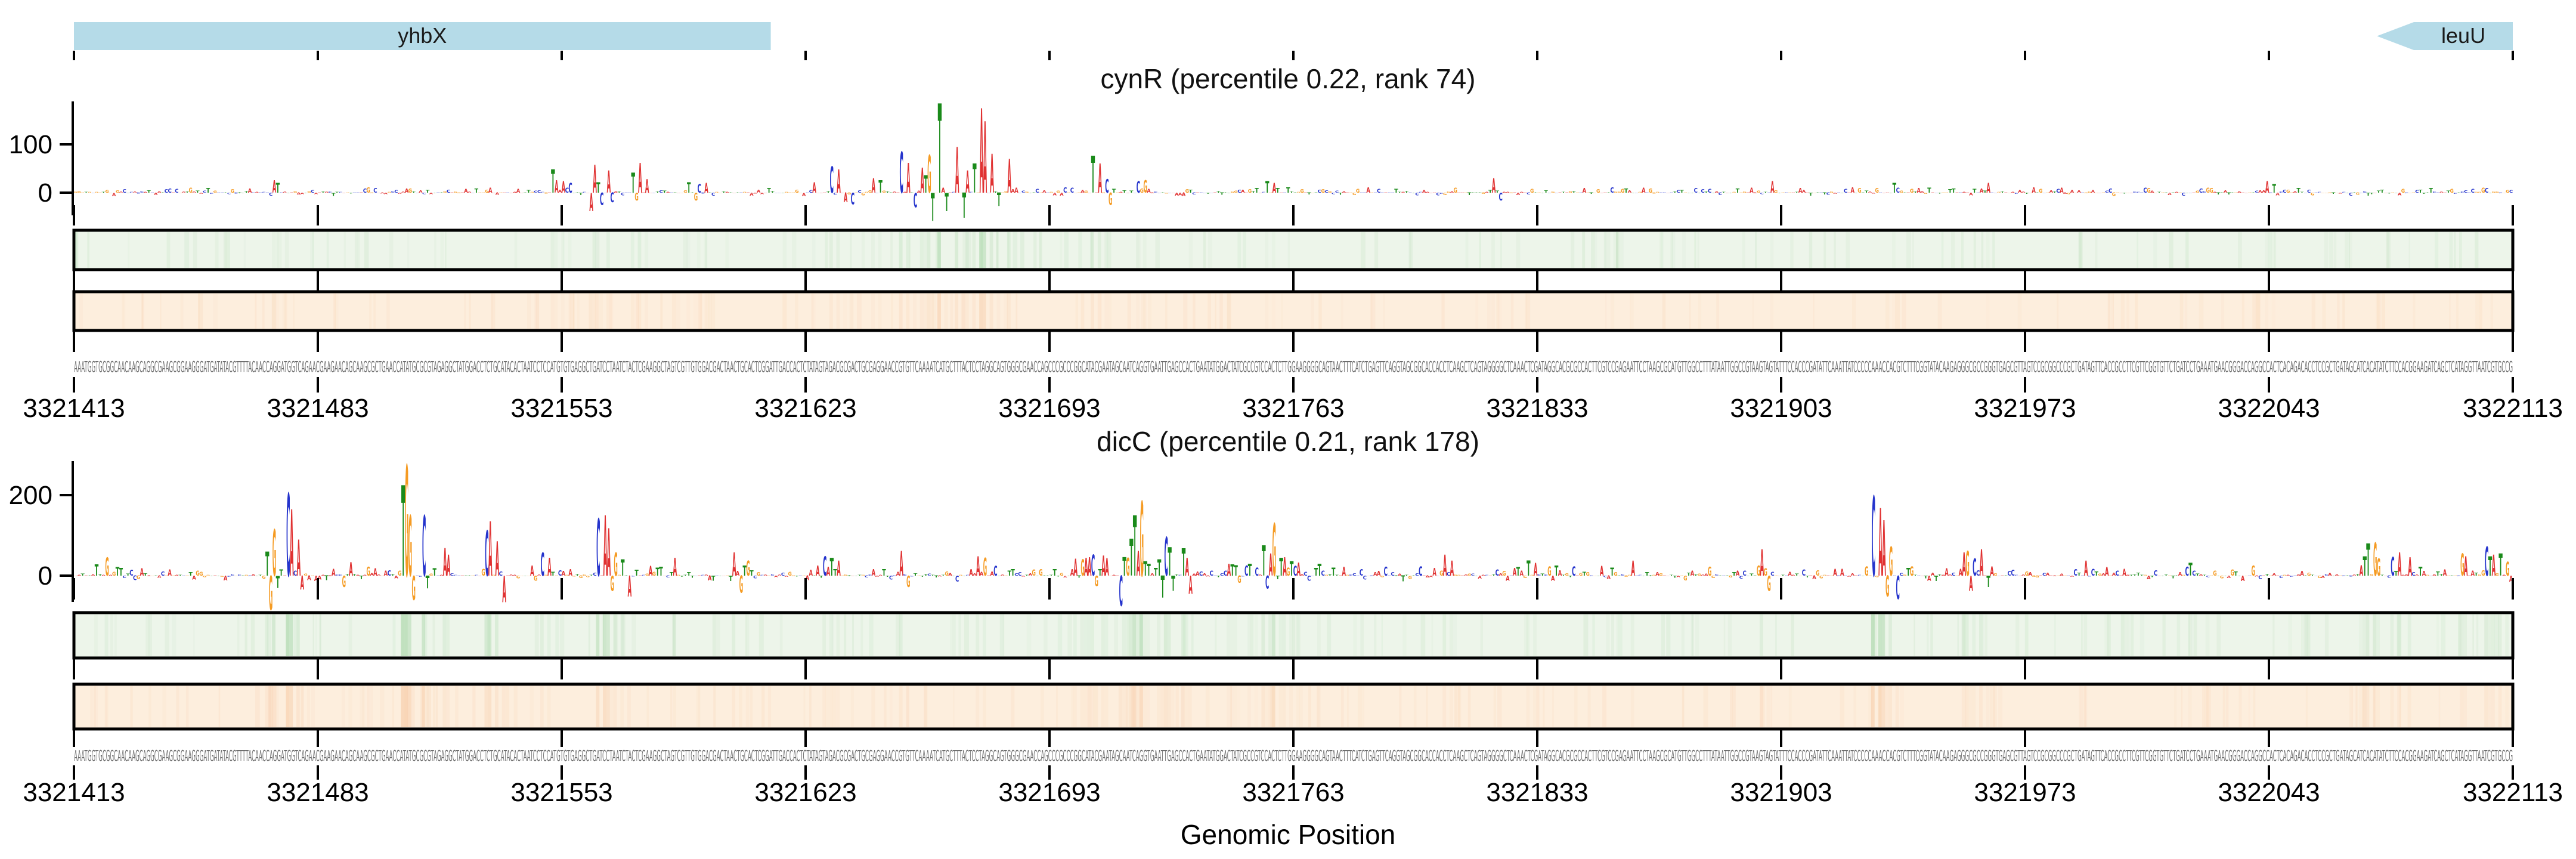 The width and height of the screenshot is (2576, 859). Describe the element at coordinates (2512, 792) in the screenshot. I see `x-tick-label: 3322113` at that location.